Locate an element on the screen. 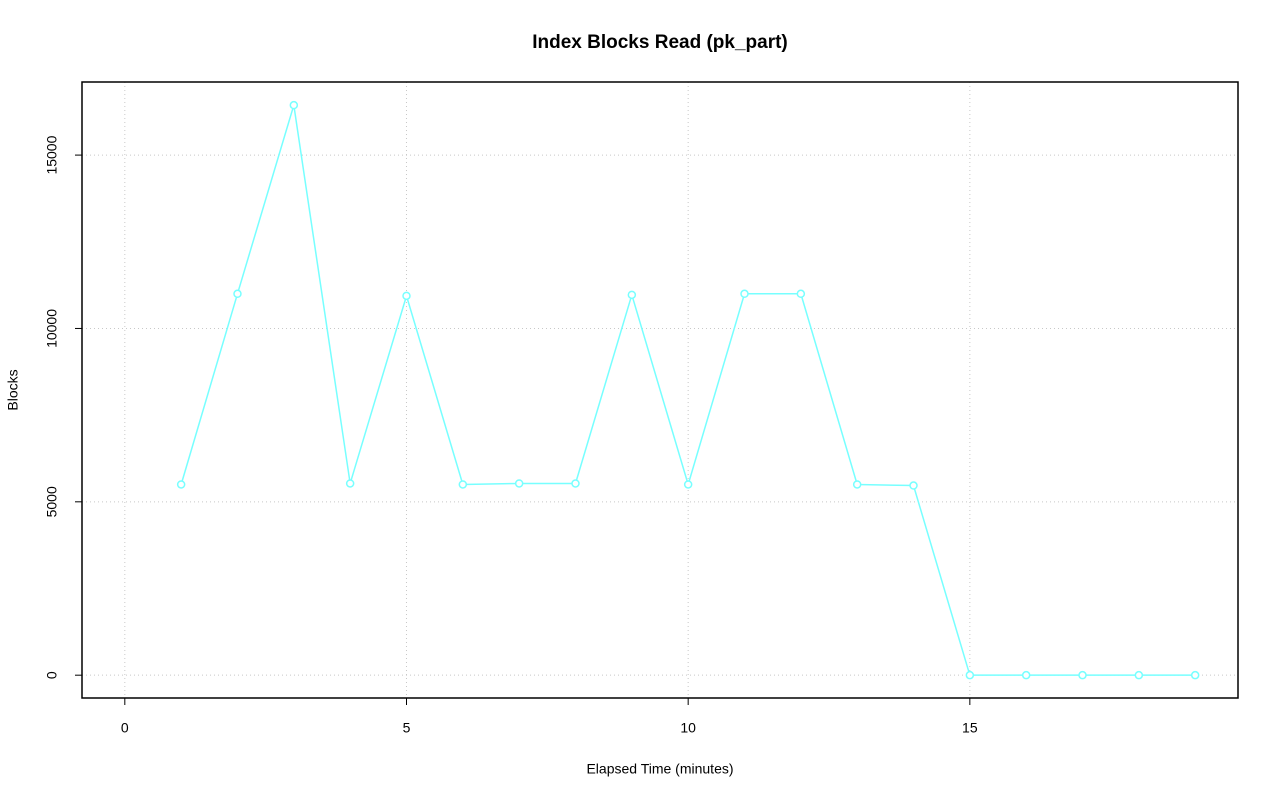 The height and width of the screenshot is (801, 1280). y-axis-label: Blocks is located at coordinates (13, 389).